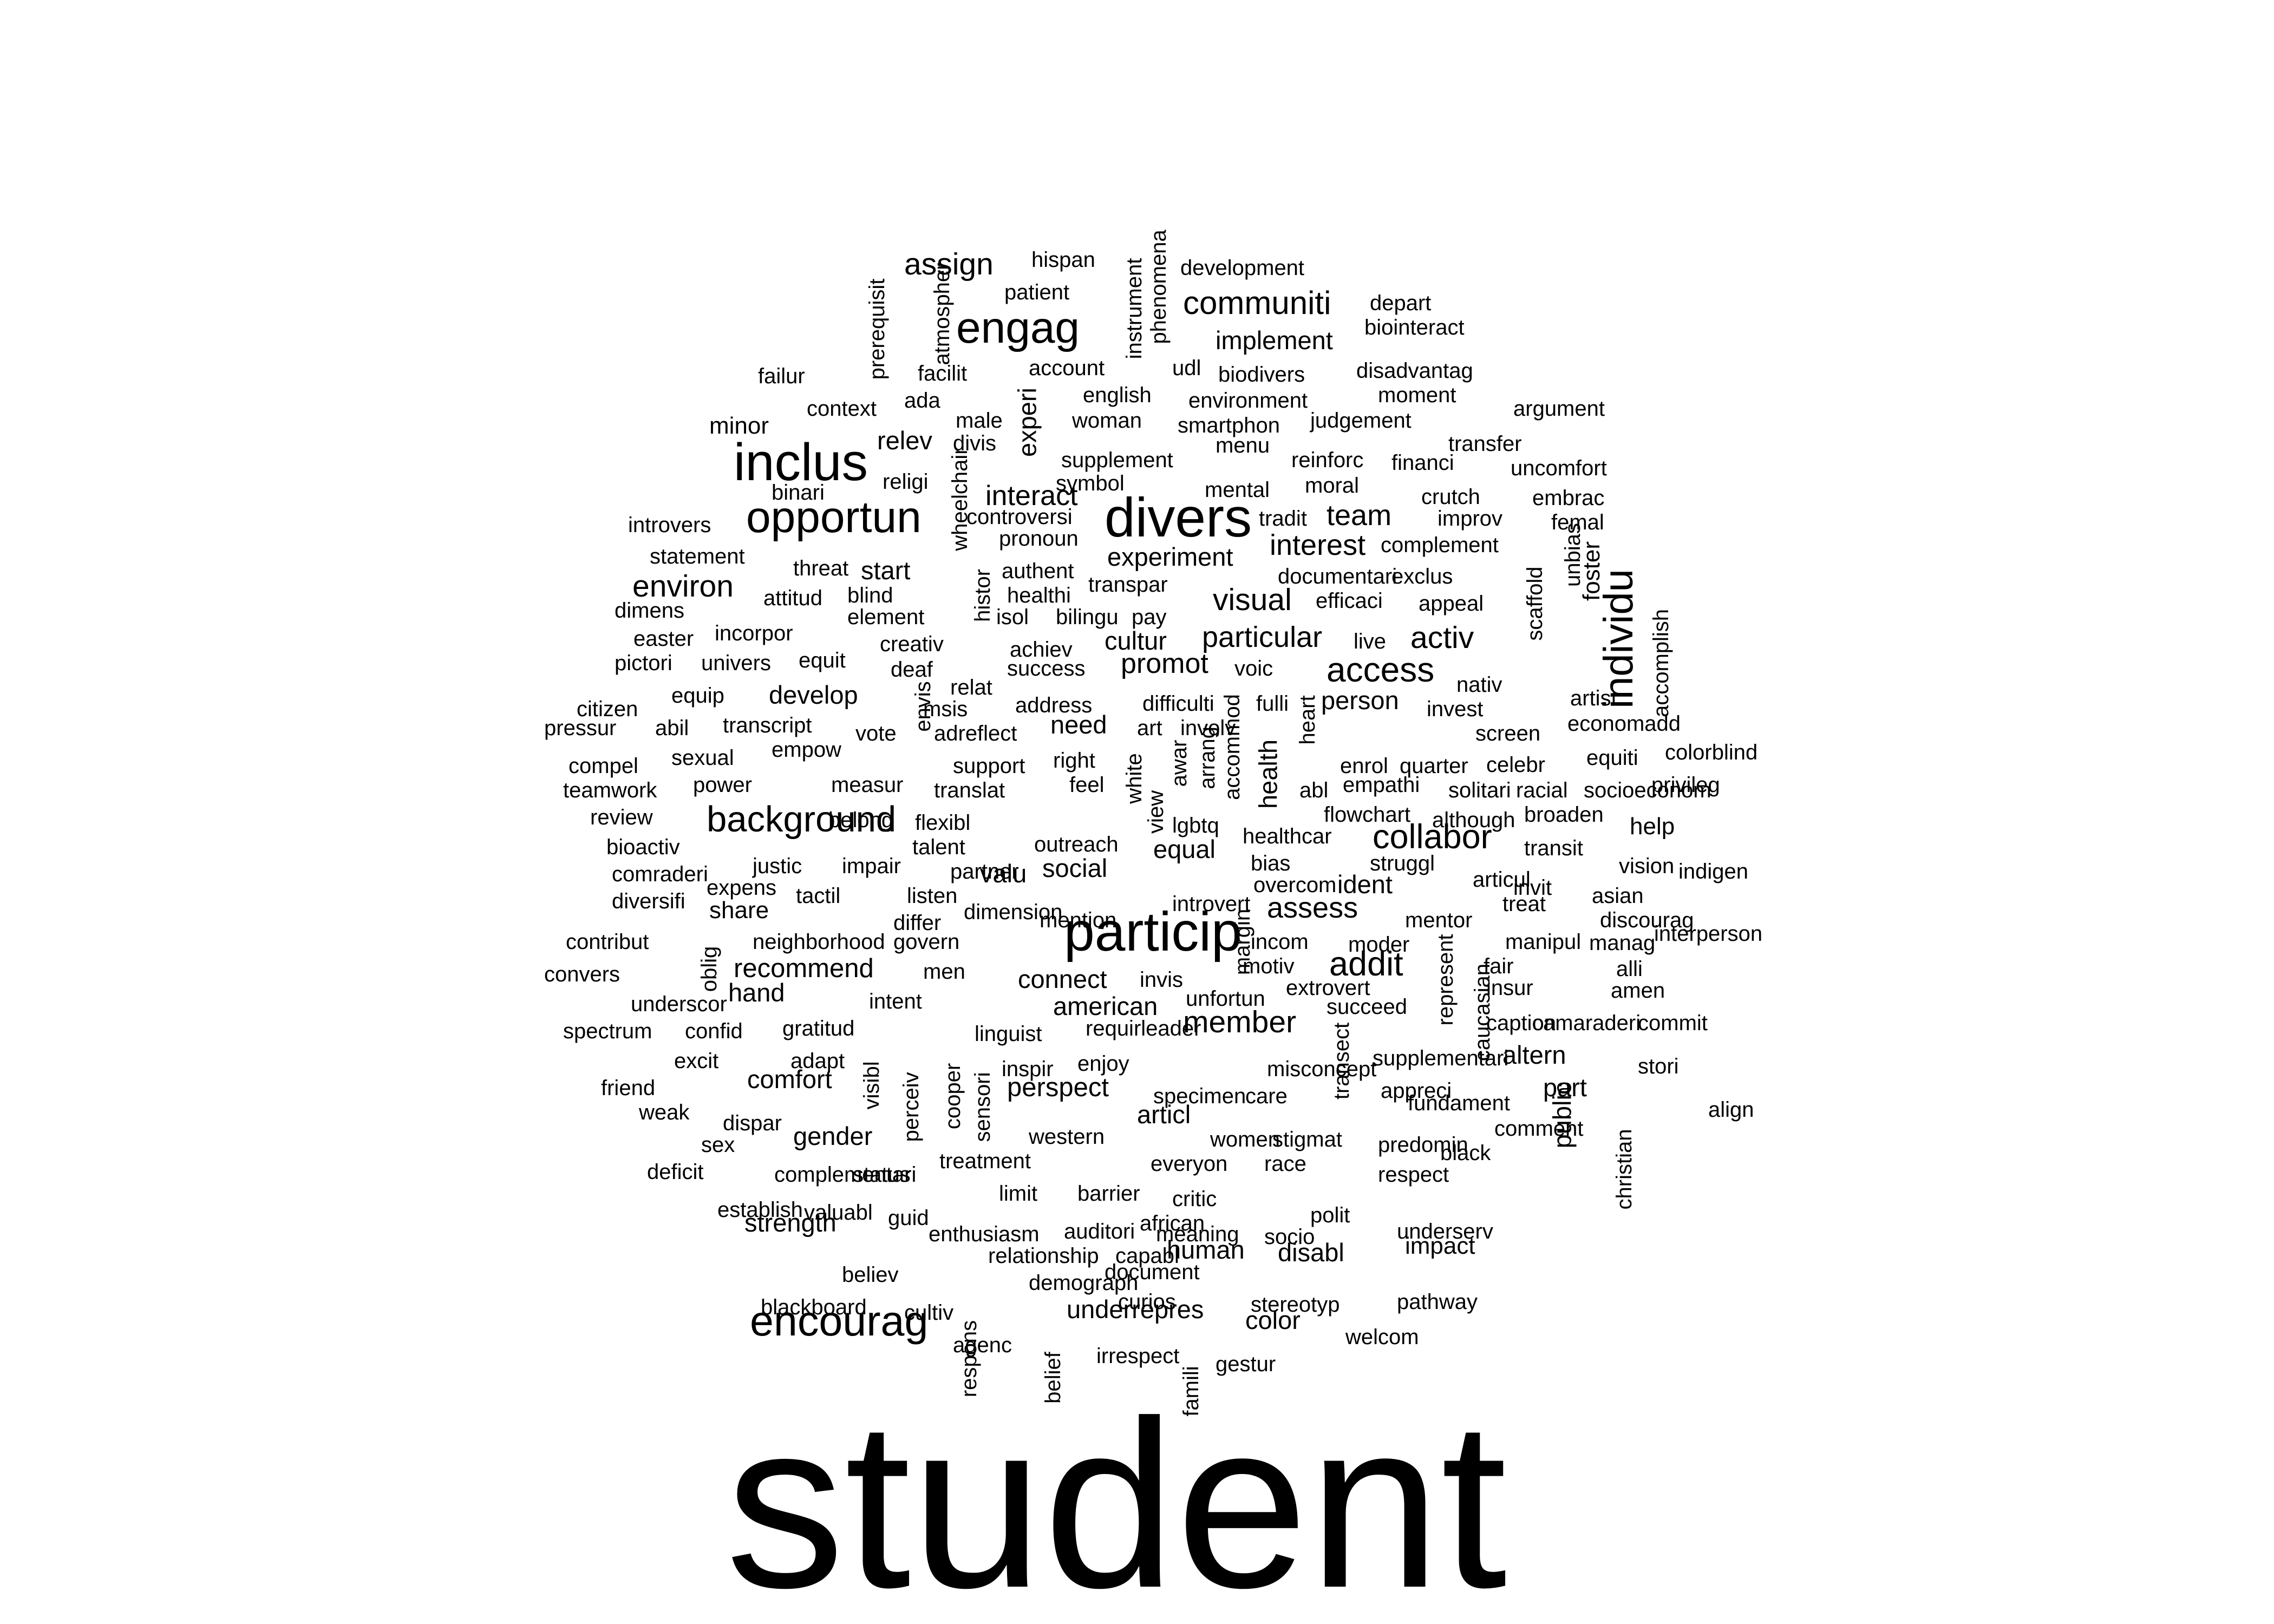  I want to click on word-compel: compel, so click(603, 766).